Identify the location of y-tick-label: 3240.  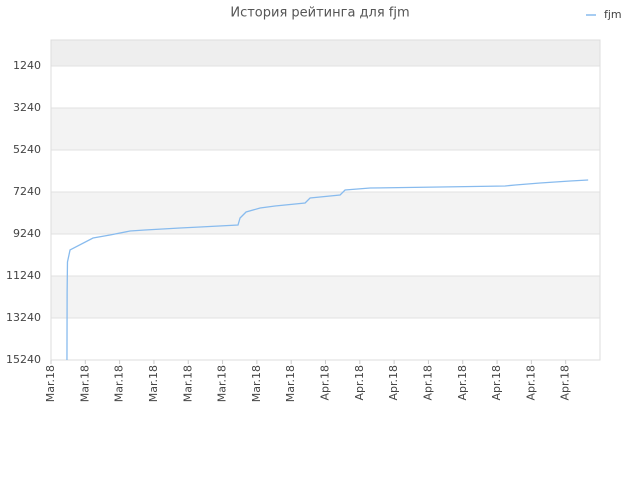
(27, 107).